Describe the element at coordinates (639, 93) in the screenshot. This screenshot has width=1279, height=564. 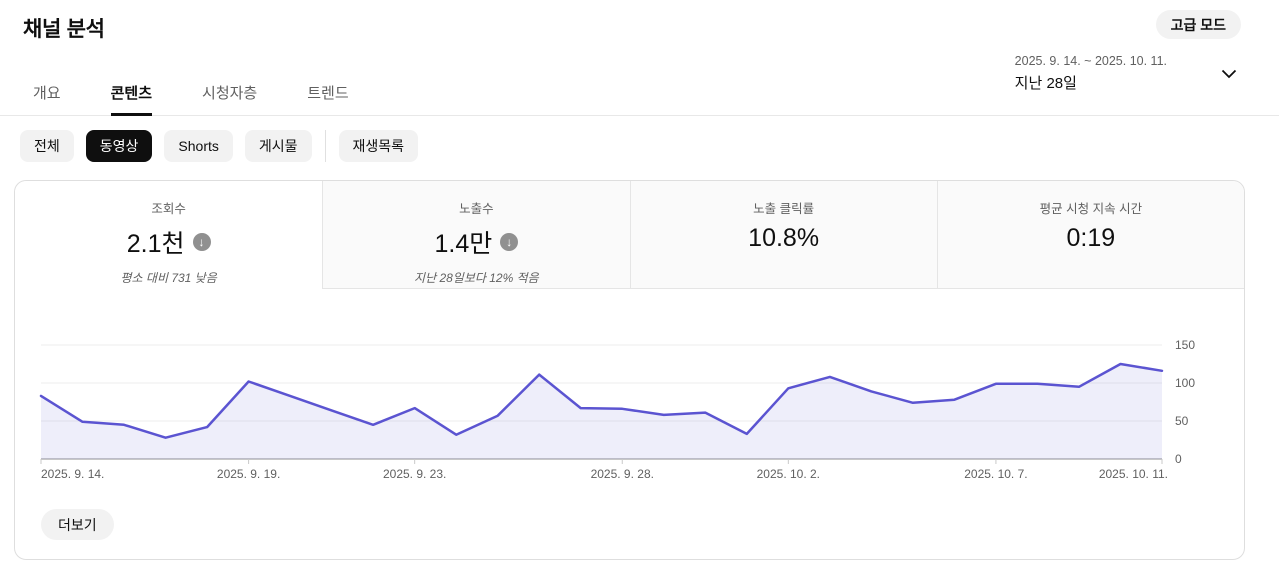
I see `analytics-tabs: 개요 콘텐츠 시청자층 트렌드` at that location.